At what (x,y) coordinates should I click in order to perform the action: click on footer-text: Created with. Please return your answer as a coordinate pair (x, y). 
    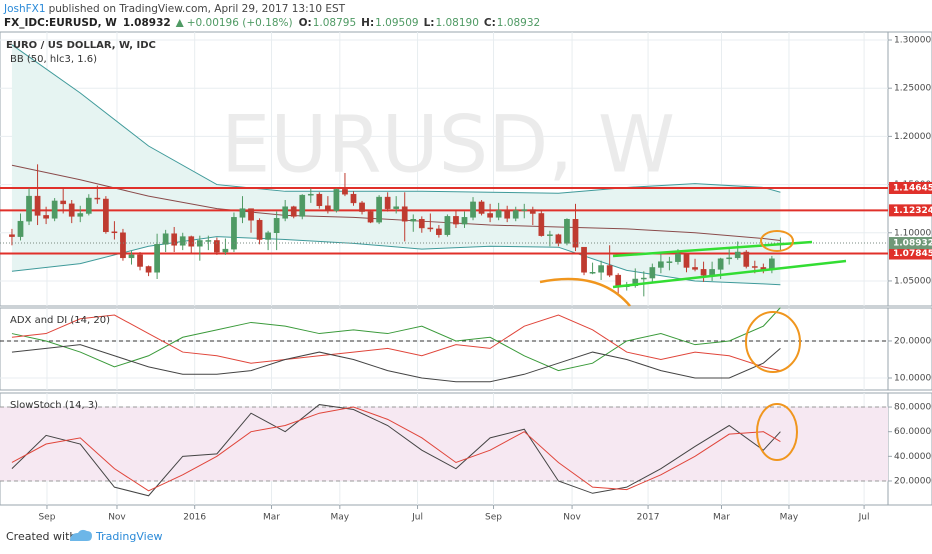
    Looking at the image, I should click on (41, 536).